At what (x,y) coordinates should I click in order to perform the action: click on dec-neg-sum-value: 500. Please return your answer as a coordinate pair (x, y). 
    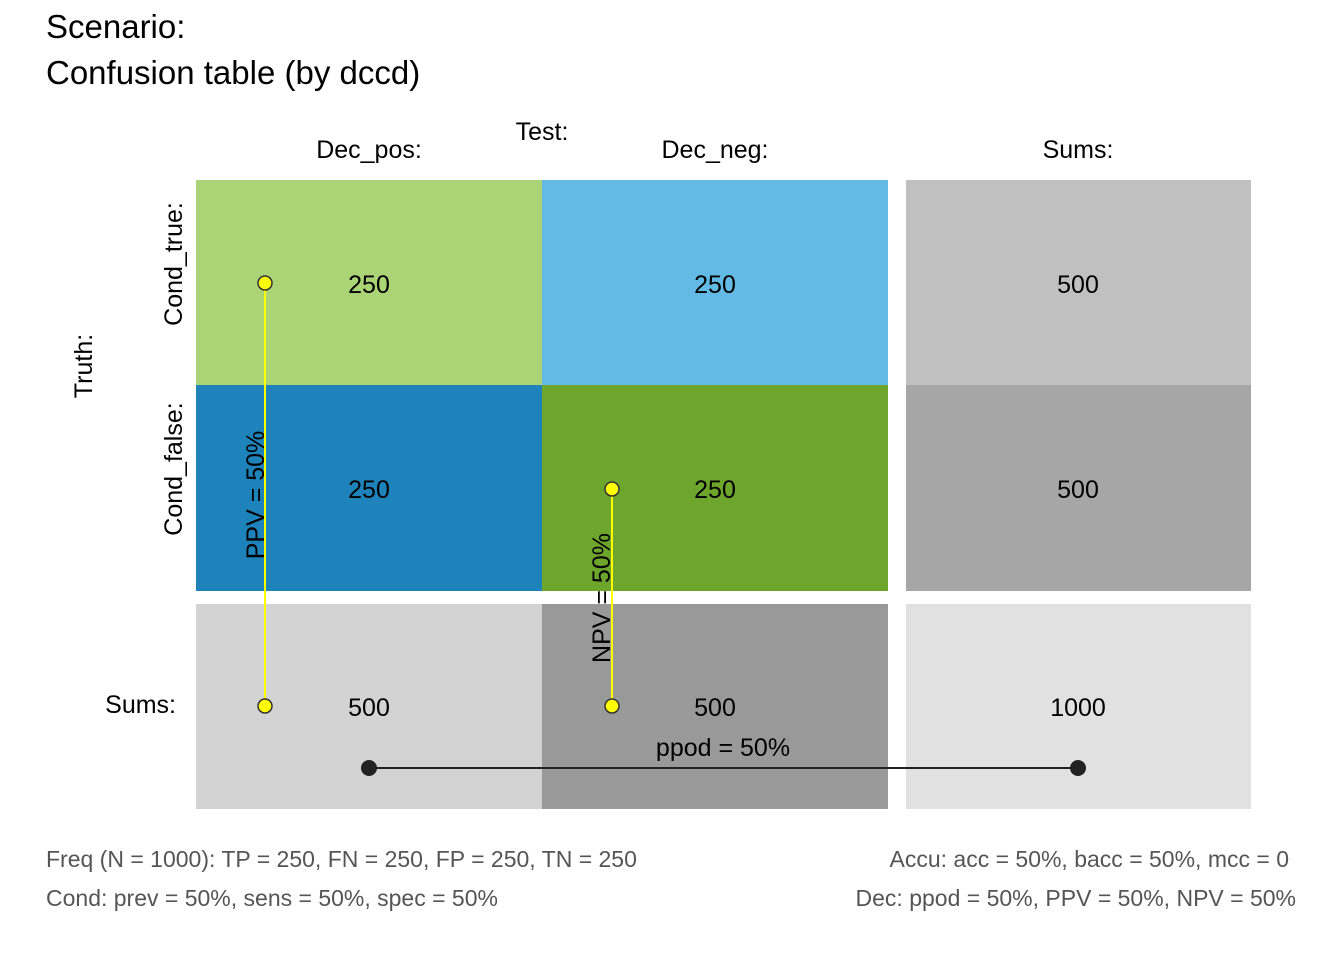
    Looking at the image, I should click on (715, 708).